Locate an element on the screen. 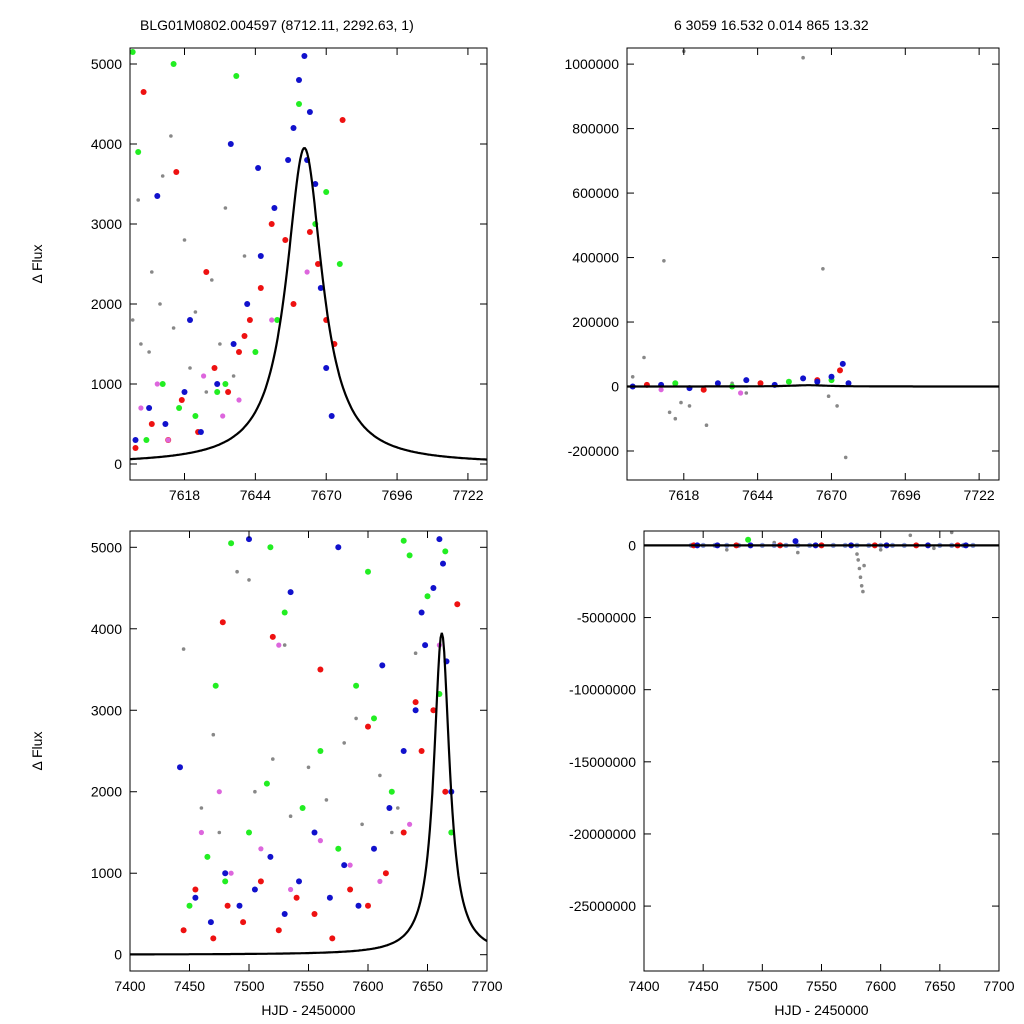 This screenshot has height=1024, width=1024. x-tick-label: 7600 is located at coordinates (367, 986).